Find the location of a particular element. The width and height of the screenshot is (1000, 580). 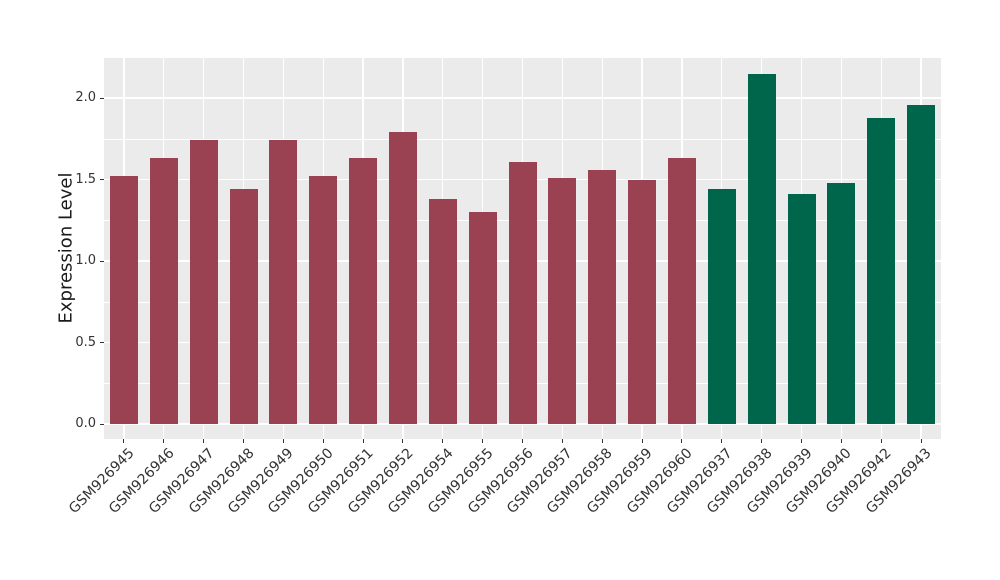

y-tick-label: 2.0 is located at coordinates (85, 97).